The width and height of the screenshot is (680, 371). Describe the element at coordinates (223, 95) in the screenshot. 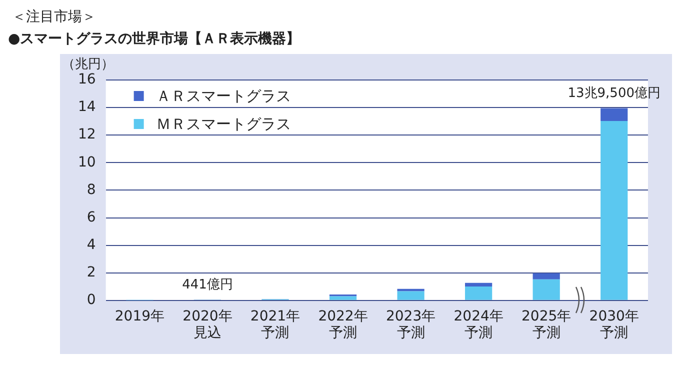

I see `legend-label: ＡＲスマートグラス` at that location.